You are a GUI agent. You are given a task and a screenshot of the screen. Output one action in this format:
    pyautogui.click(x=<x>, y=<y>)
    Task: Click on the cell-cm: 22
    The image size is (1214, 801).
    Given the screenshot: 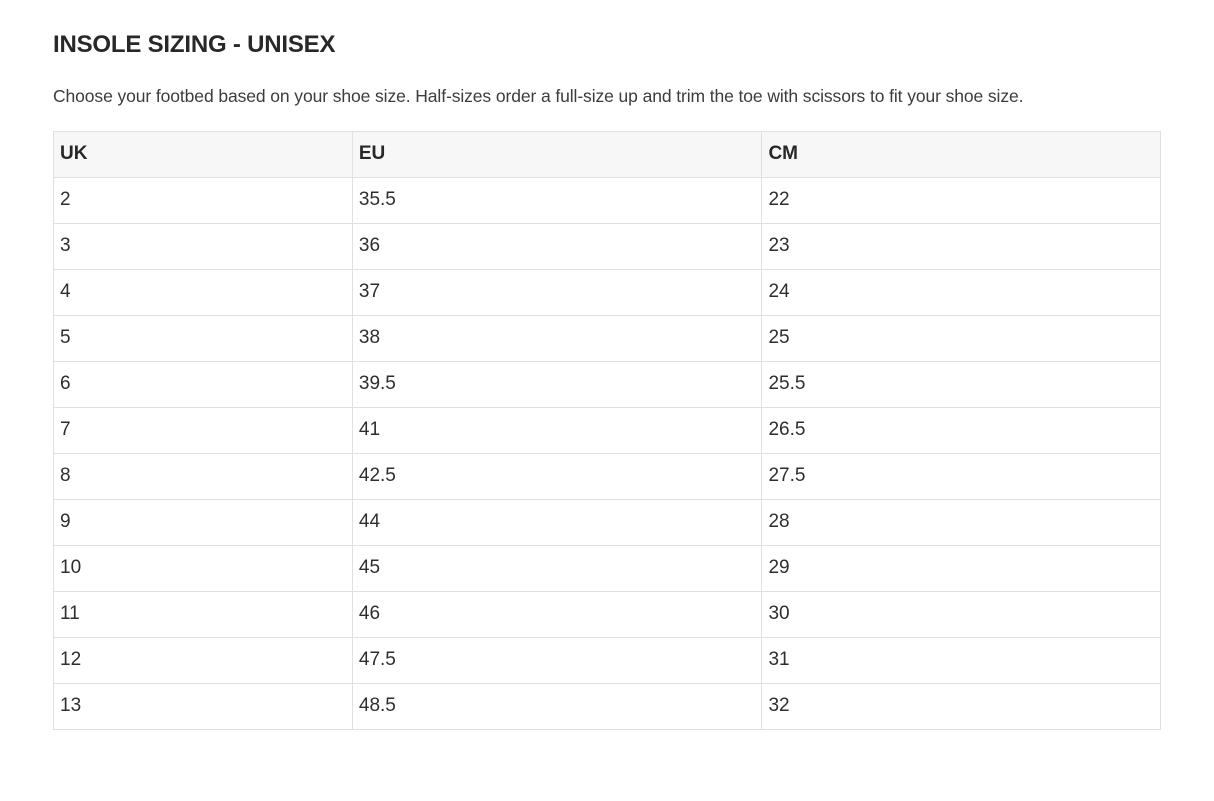 What is the action you would take?
    pyautogui.click(x=961, y=200)
    